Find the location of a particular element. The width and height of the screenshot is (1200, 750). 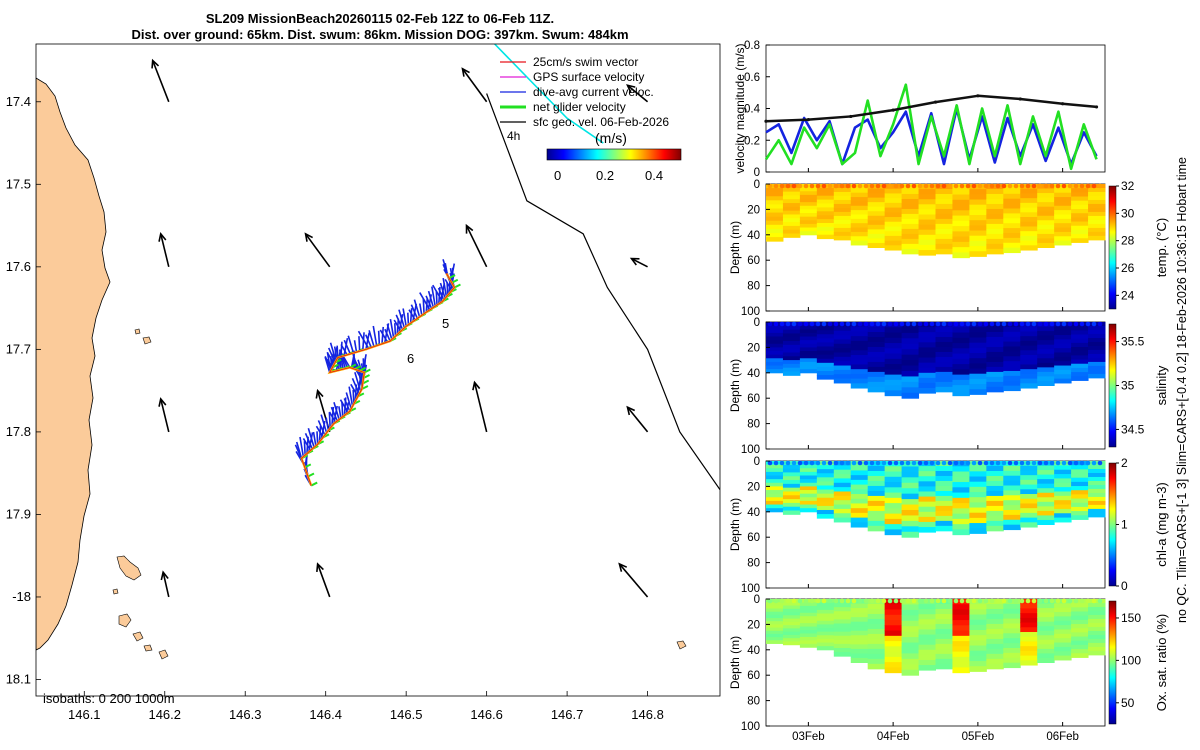

map-ytick-label: 18.1 is located at coordinates (18, 678).